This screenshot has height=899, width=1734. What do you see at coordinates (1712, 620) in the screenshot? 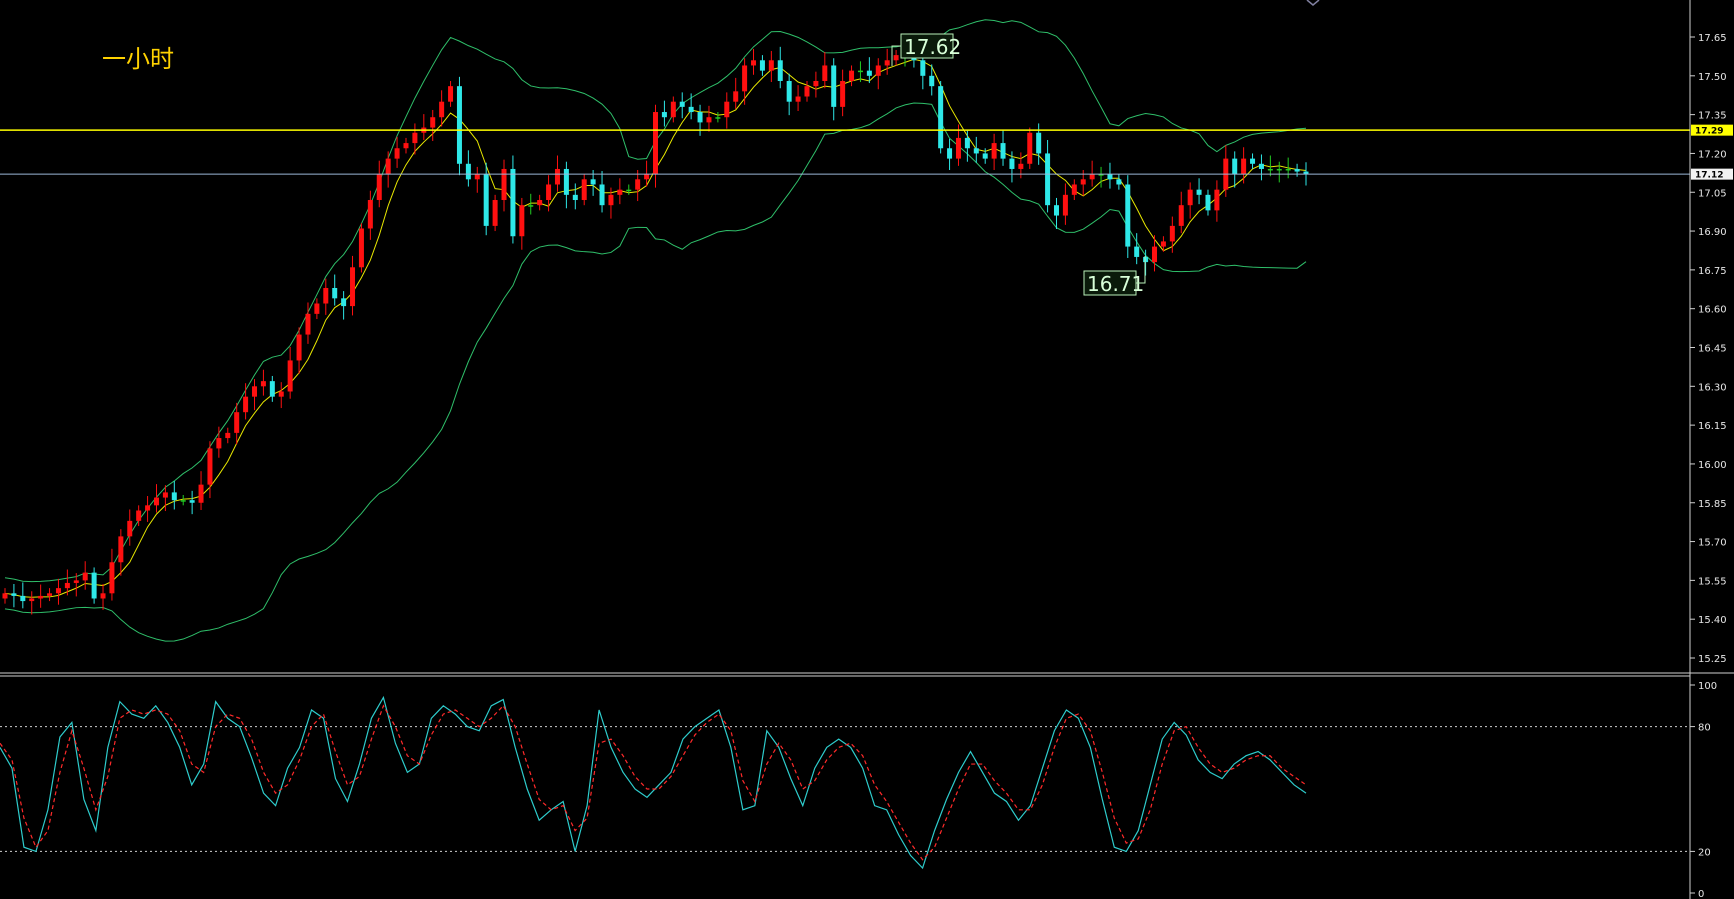
I see `price-tick-label: 15.40` at bounding box center [1712, 620].